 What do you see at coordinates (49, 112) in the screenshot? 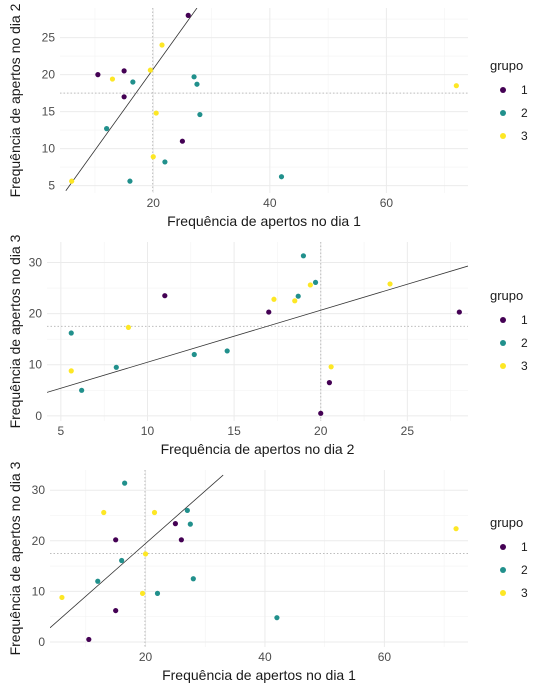
I see `y-tick-label: 15` at bounding box center [49, 112].